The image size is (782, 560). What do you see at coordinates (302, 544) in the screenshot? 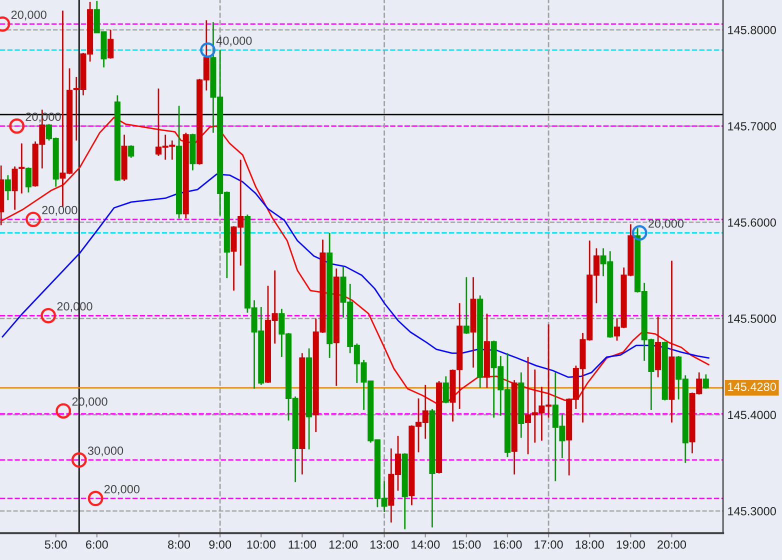
I see `x-tick-label: 11:00` at bounding box center [302, 544].